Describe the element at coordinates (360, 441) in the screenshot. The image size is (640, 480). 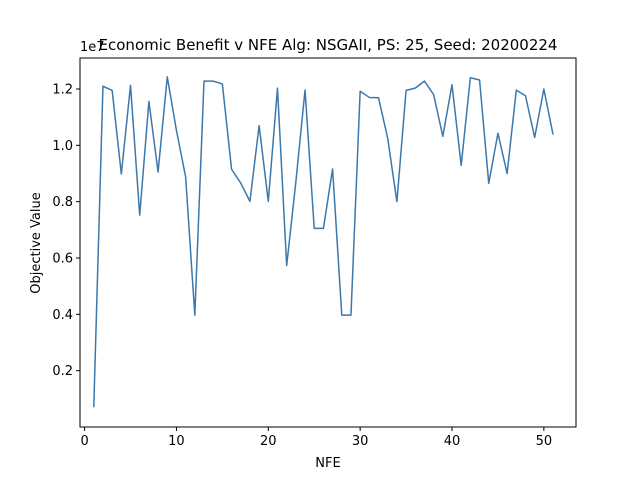
I see `x-tick-label: 30` at that location.